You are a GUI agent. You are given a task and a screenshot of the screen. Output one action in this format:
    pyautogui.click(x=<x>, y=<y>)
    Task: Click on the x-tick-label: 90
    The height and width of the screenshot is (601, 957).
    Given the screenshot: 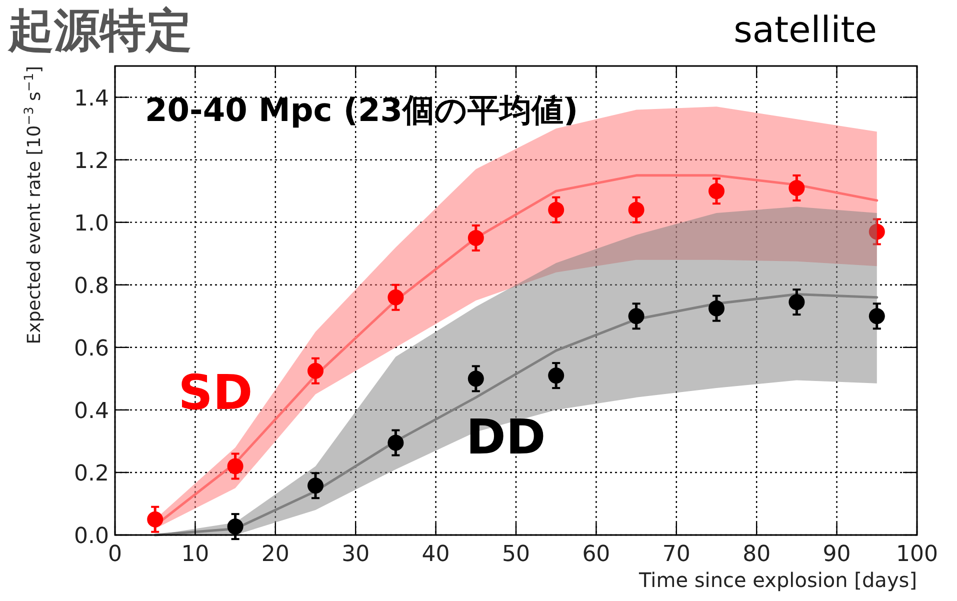 What is the action you would take?
    pyautogui.click(x=836, y=554)
    